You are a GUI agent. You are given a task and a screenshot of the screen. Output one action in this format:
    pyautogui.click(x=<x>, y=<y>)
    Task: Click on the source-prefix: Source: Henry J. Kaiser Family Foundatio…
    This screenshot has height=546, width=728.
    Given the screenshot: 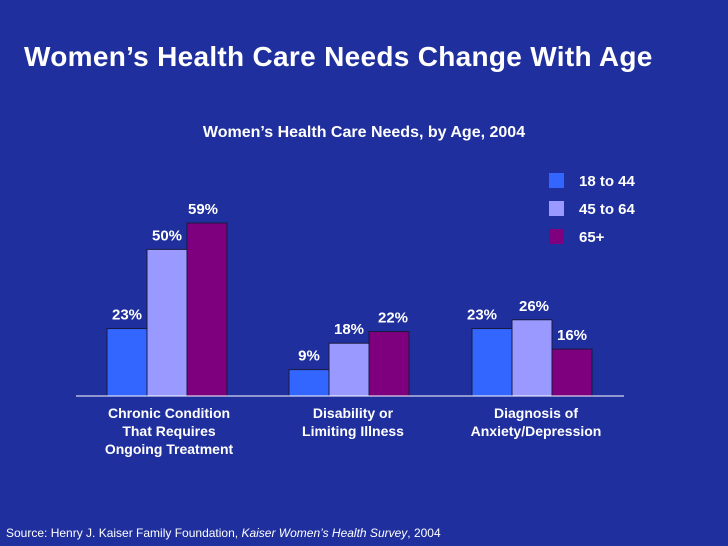 What is the action you would take?
    pyautogui.click(x=124, y=533)
    